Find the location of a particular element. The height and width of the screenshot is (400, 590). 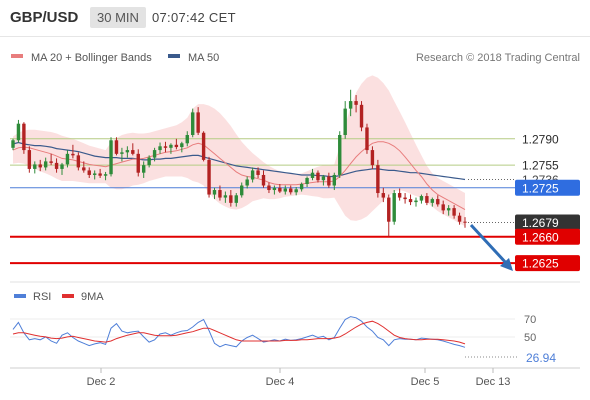

ma9-legend-swatch is located at coordinates (68, 296).